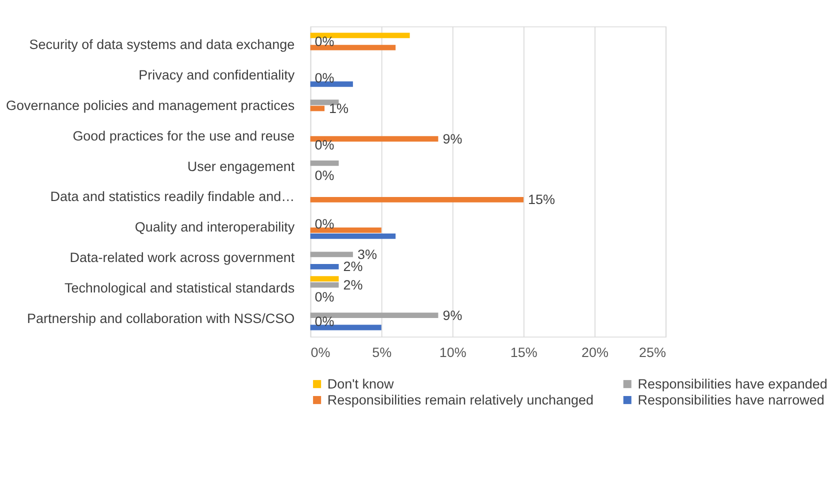 This screenshot has width=832, height=490. Describe the element at coordinates (214, 227) in the screenshot. I see `y-tick-label: Quality and interoperability` at that location.